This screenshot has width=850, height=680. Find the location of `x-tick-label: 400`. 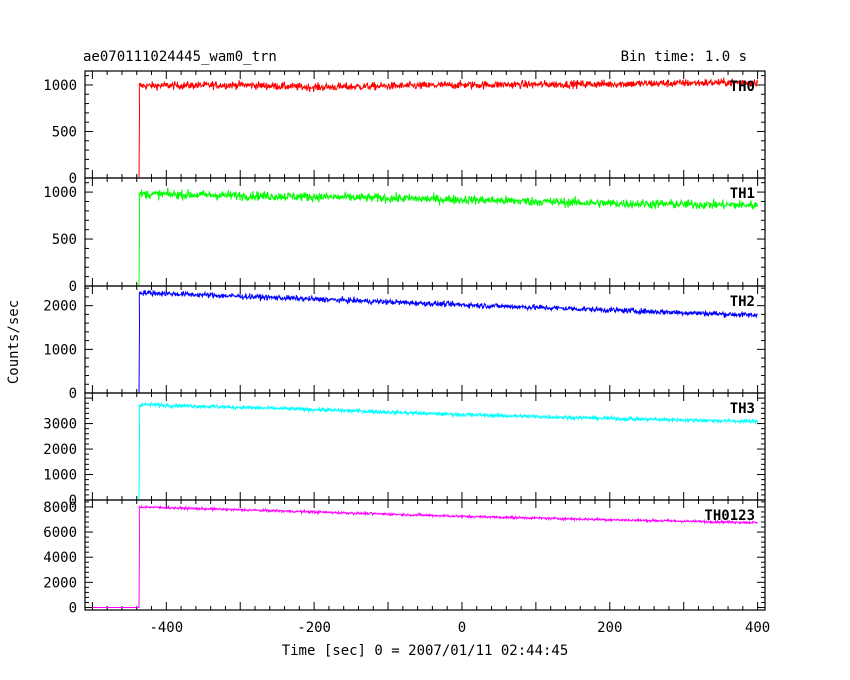

x-tick-label: 400 is located at coordinates (757, 628).